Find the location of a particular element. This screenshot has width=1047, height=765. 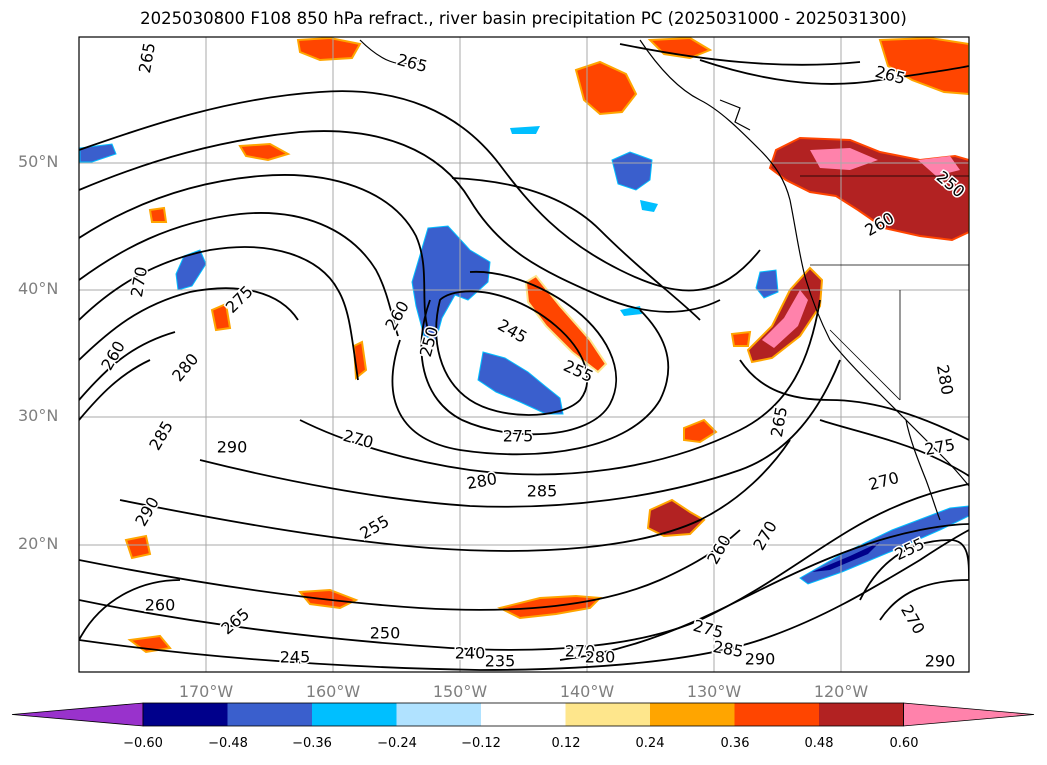

colorbar-tick: −0.24 is located at coordinates (397, 743).